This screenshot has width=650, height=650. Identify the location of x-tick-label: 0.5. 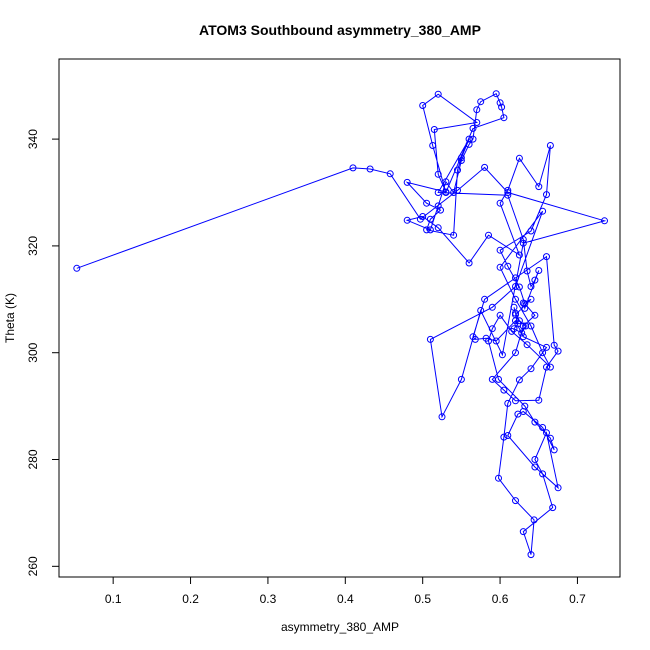
(422, 599).